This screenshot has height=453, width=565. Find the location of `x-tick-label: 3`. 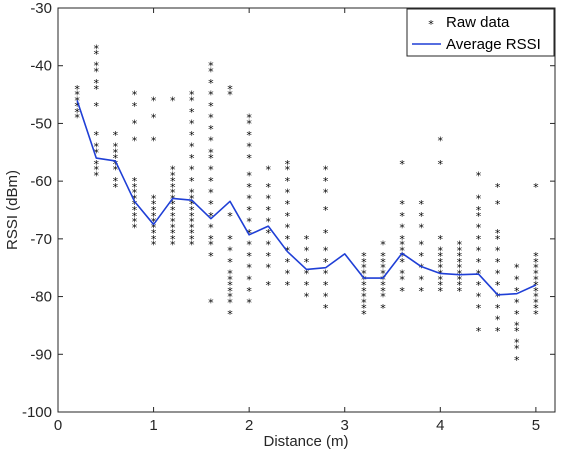

x-tick-label: 3 is located at coordinates (345, 425).